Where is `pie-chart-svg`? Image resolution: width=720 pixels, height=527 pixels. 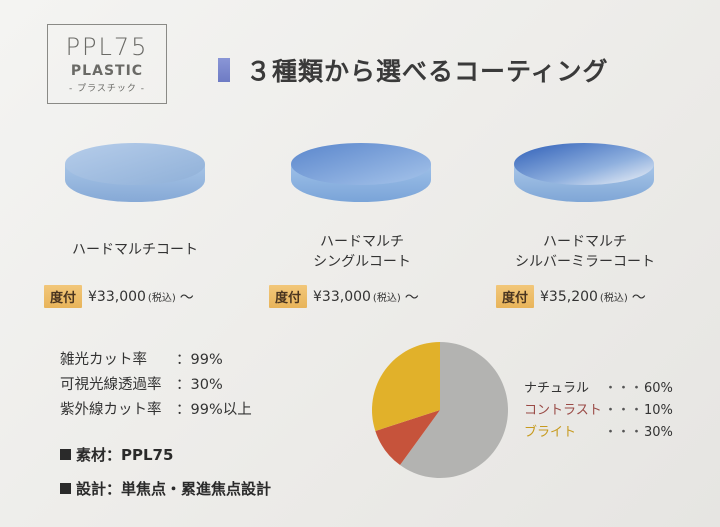
pie-chart-svg is located at coordinates (440, 410).